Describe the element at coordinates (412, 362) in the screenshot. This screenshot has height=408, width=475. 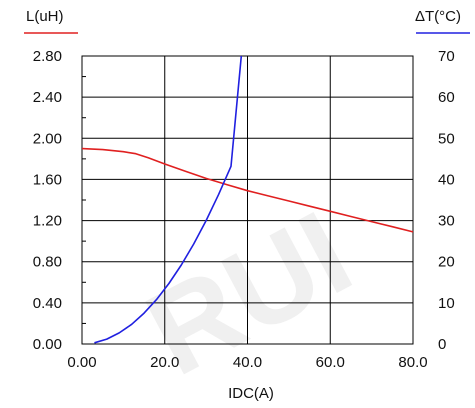
I see `x-tick-label: 80.0` at that location.